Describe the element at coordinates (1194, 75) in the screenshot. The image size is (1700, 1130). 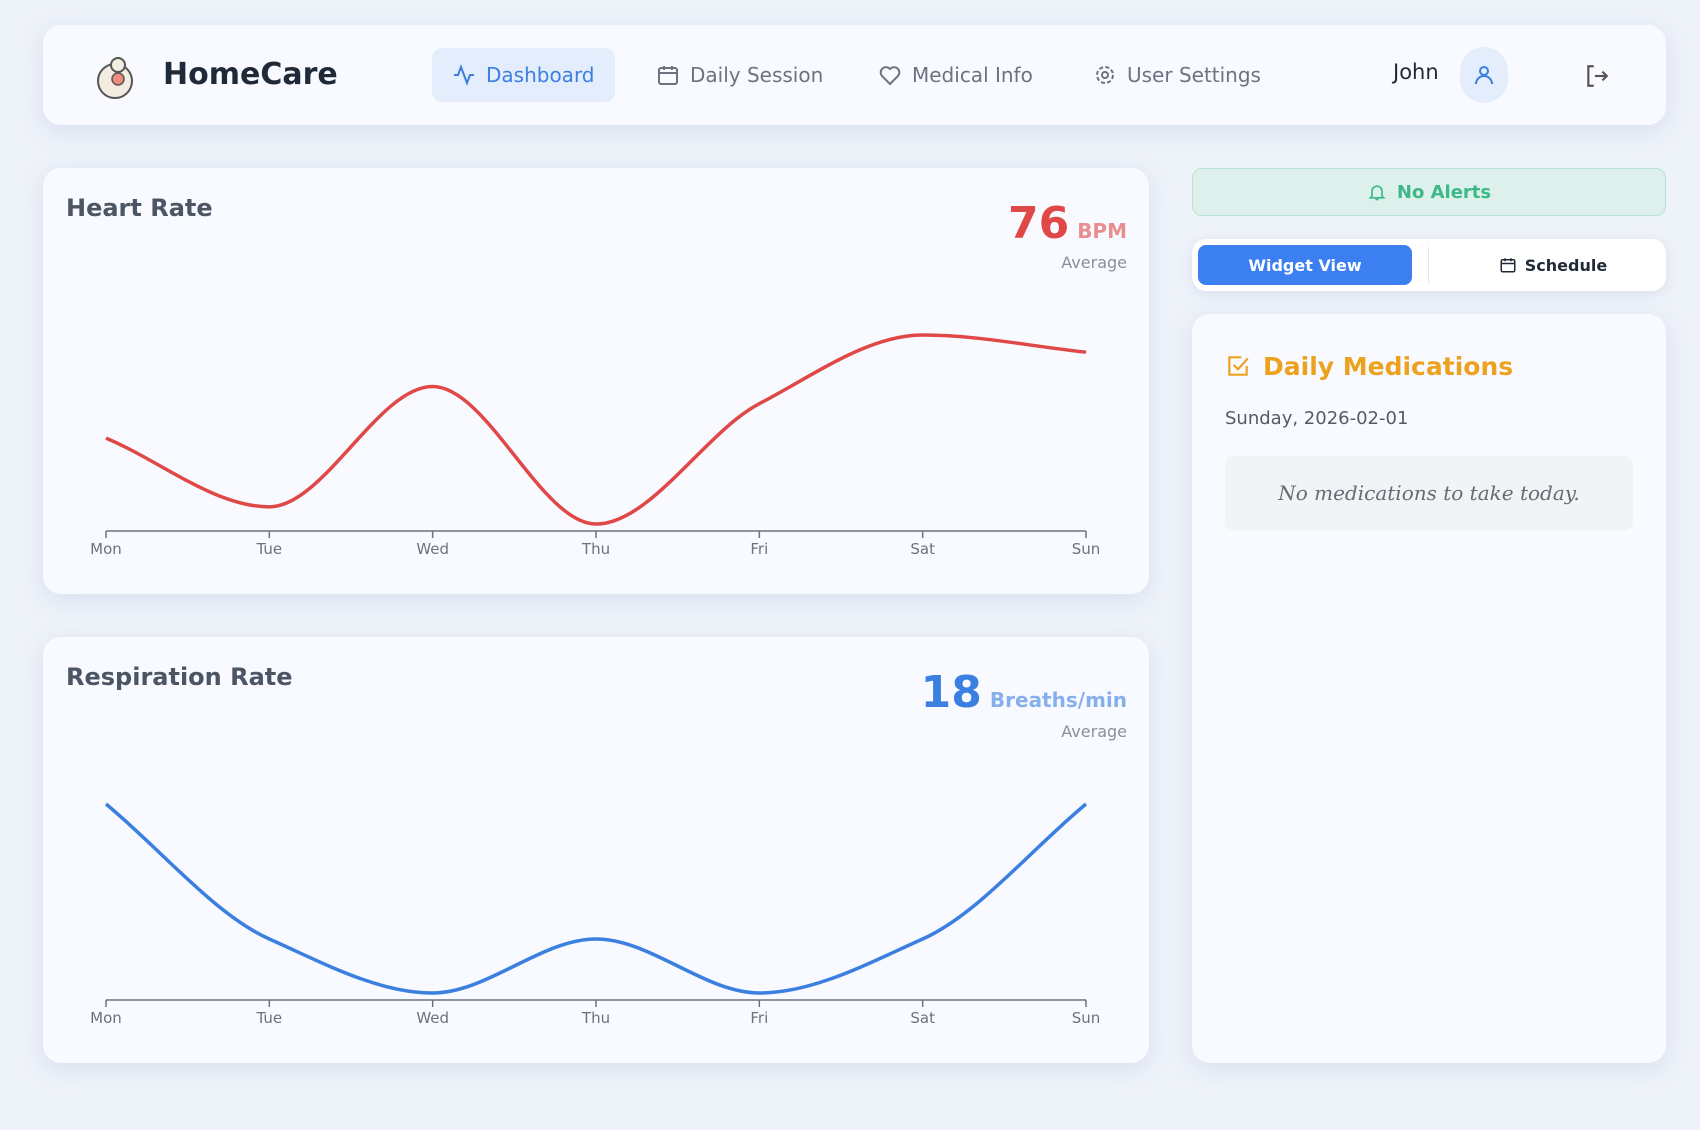
I see `nav-label: User Settings` at that location.